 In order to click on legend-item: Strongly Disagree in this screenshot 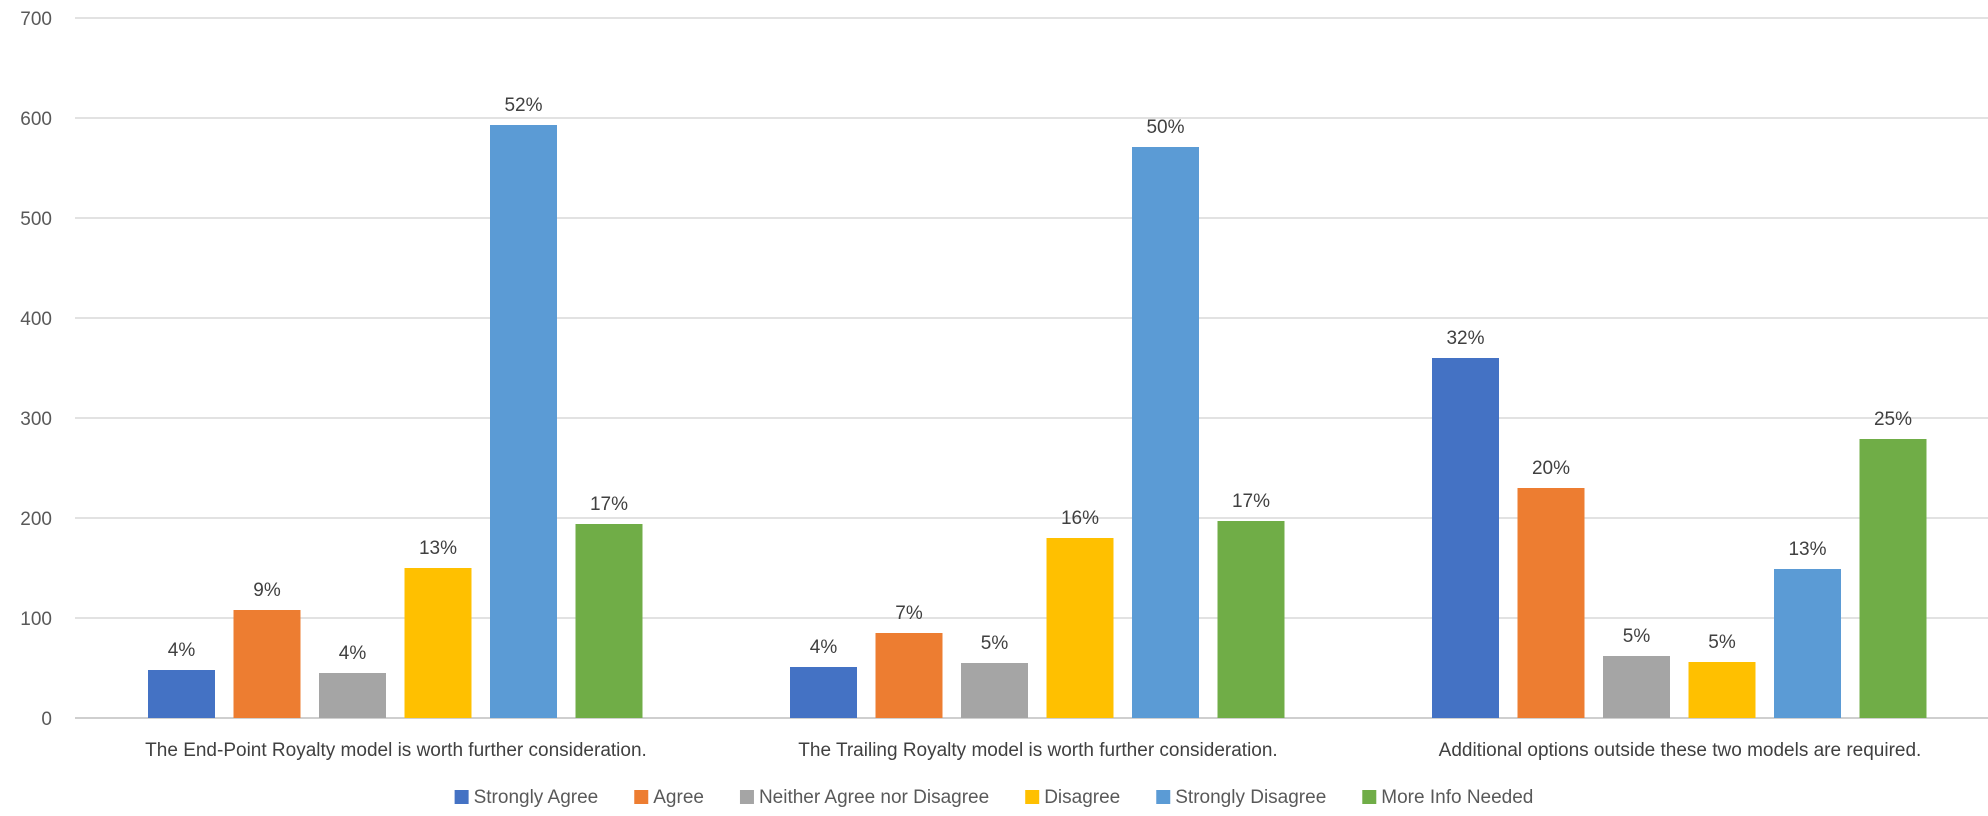, I will do `click(1241, 797)`.